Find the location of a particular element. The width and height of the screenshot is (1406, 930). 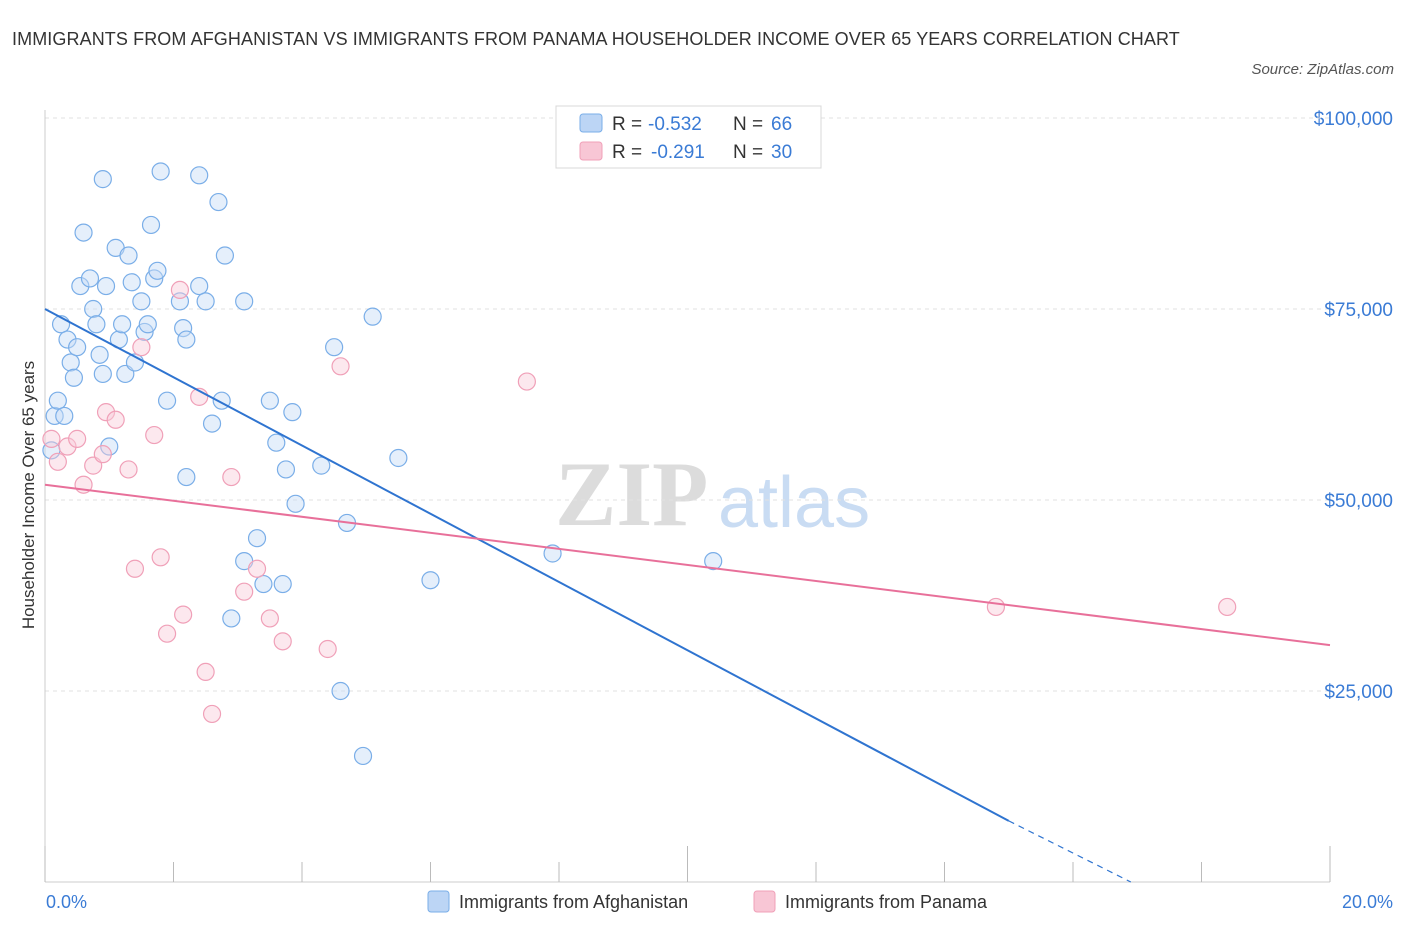

bottom-legend-label-panama: Immigrants from Panama is located at coordinates (886, 902).